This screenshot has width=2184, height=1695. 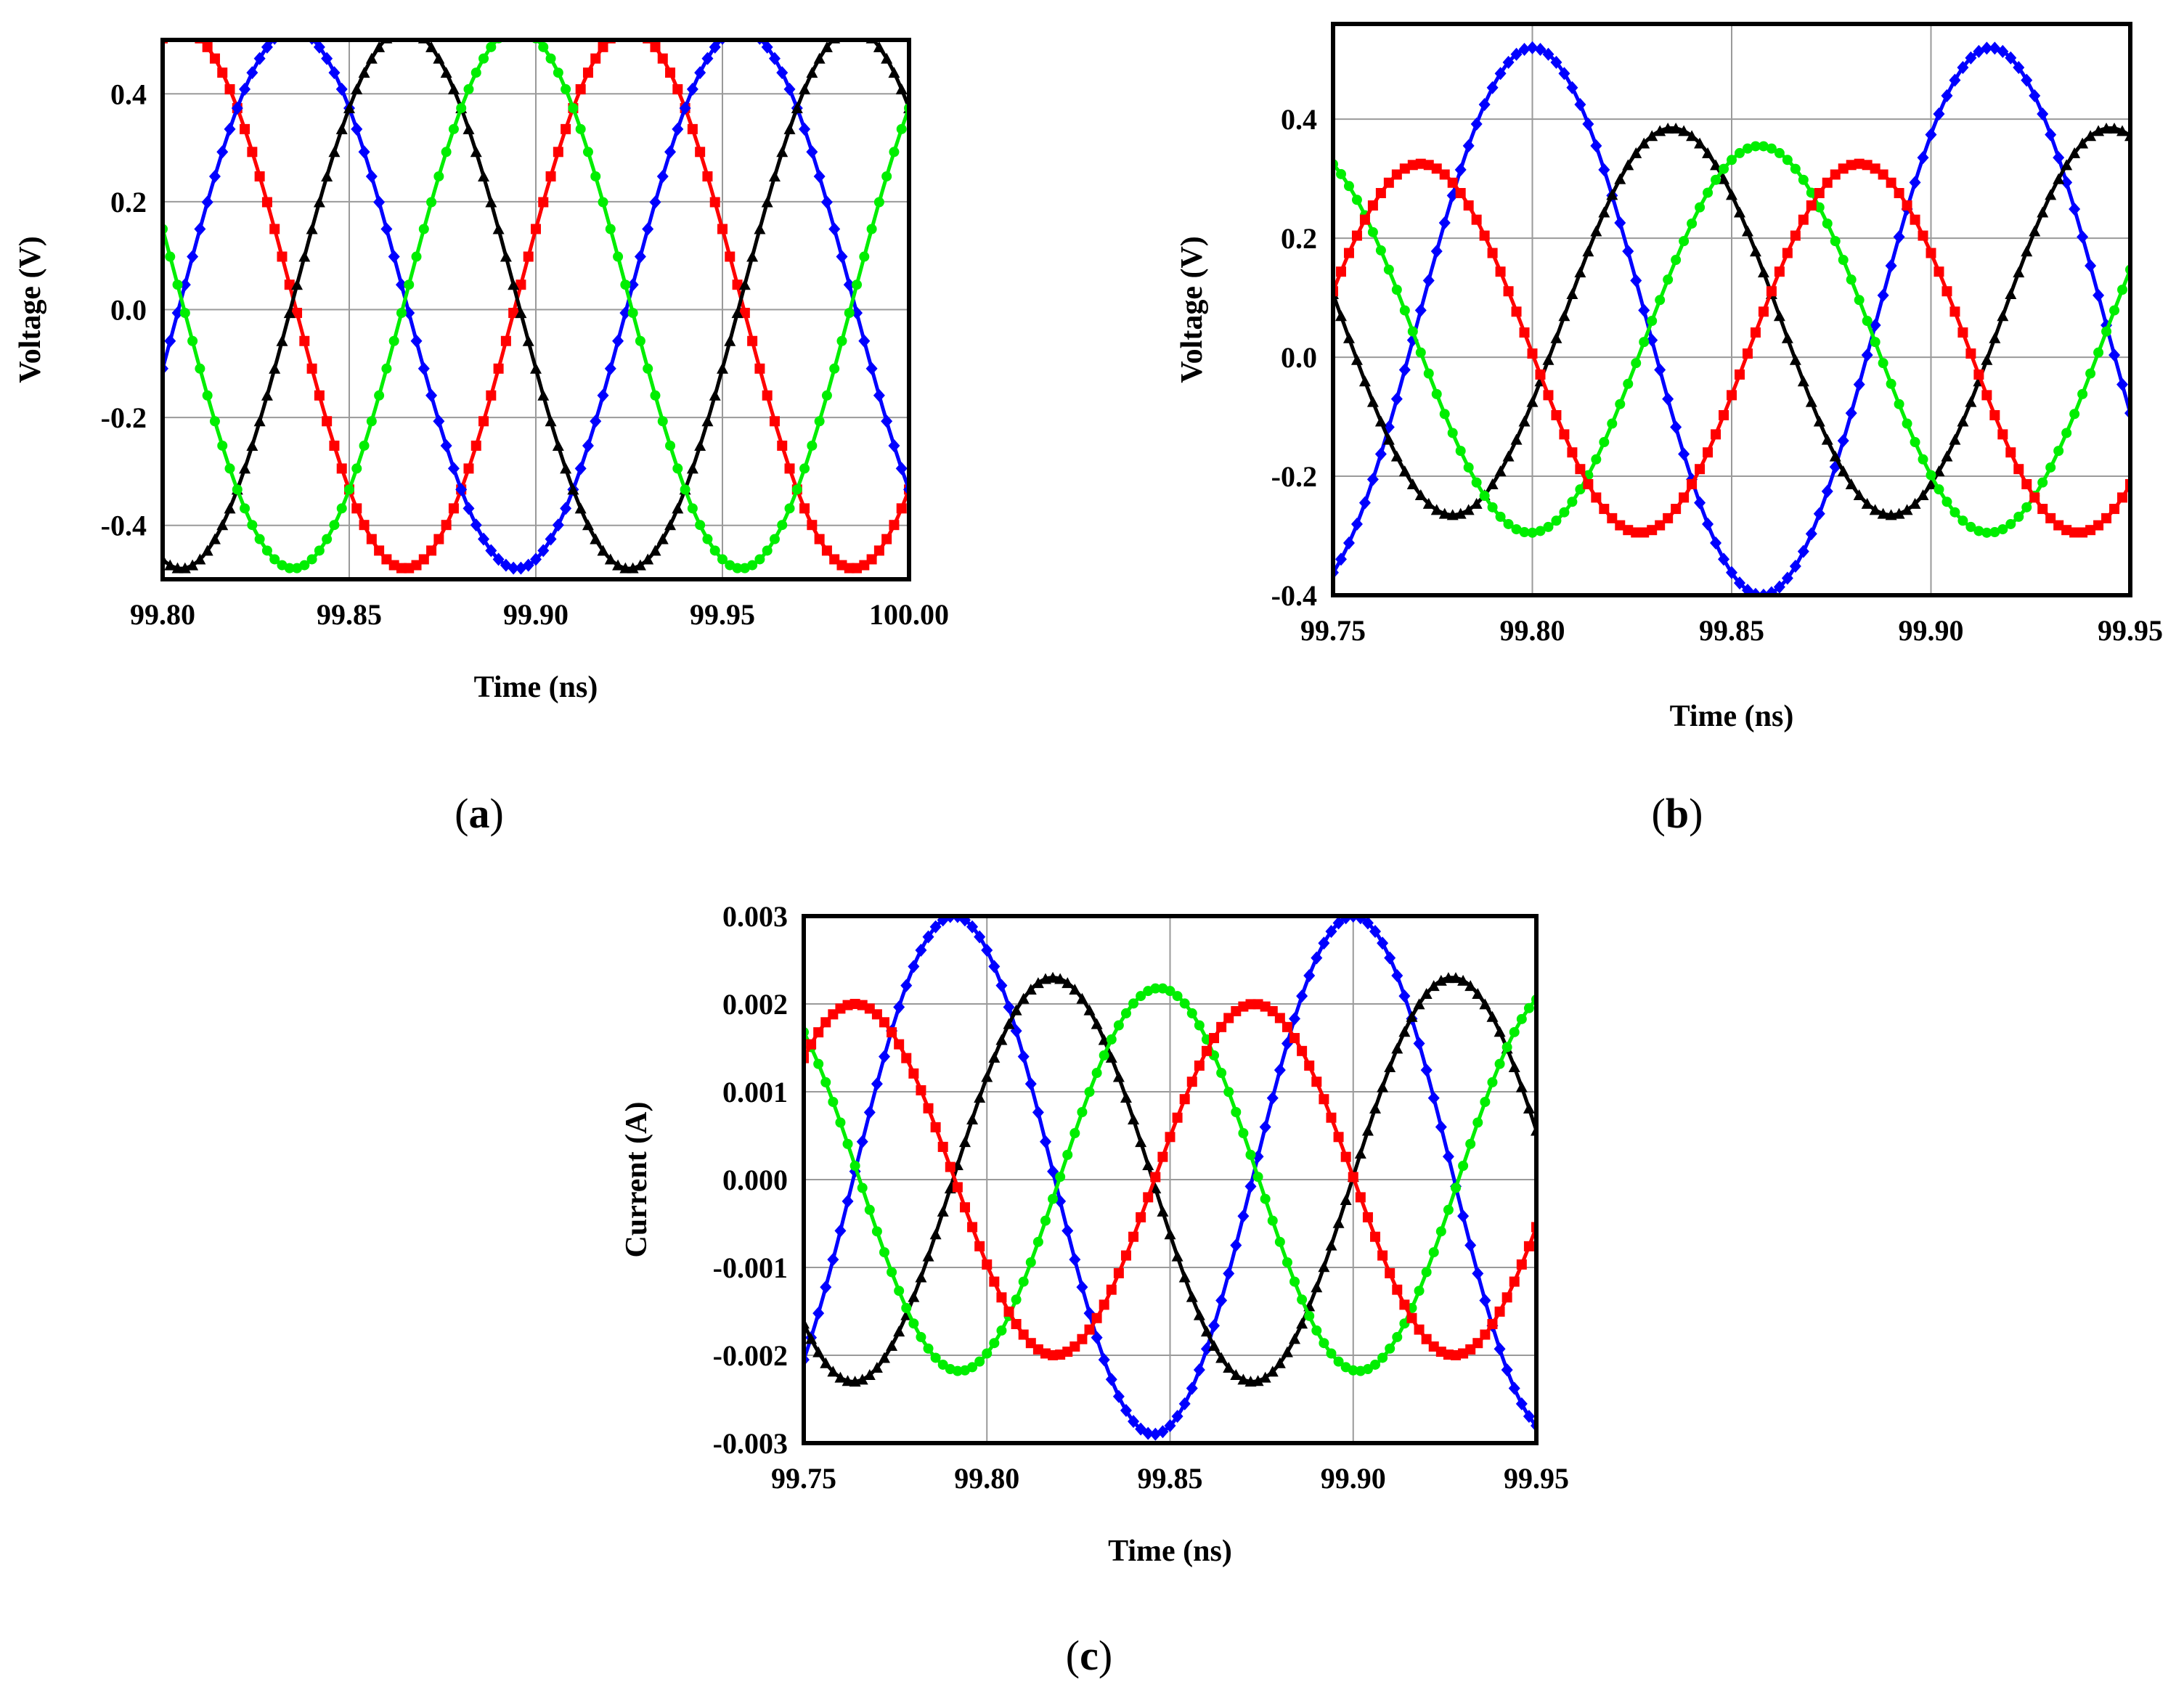 What do you see at coordinates (909, 614) in the screenshot?
I see `x-tick-label: 100.00` at bounding box center [909, 614].